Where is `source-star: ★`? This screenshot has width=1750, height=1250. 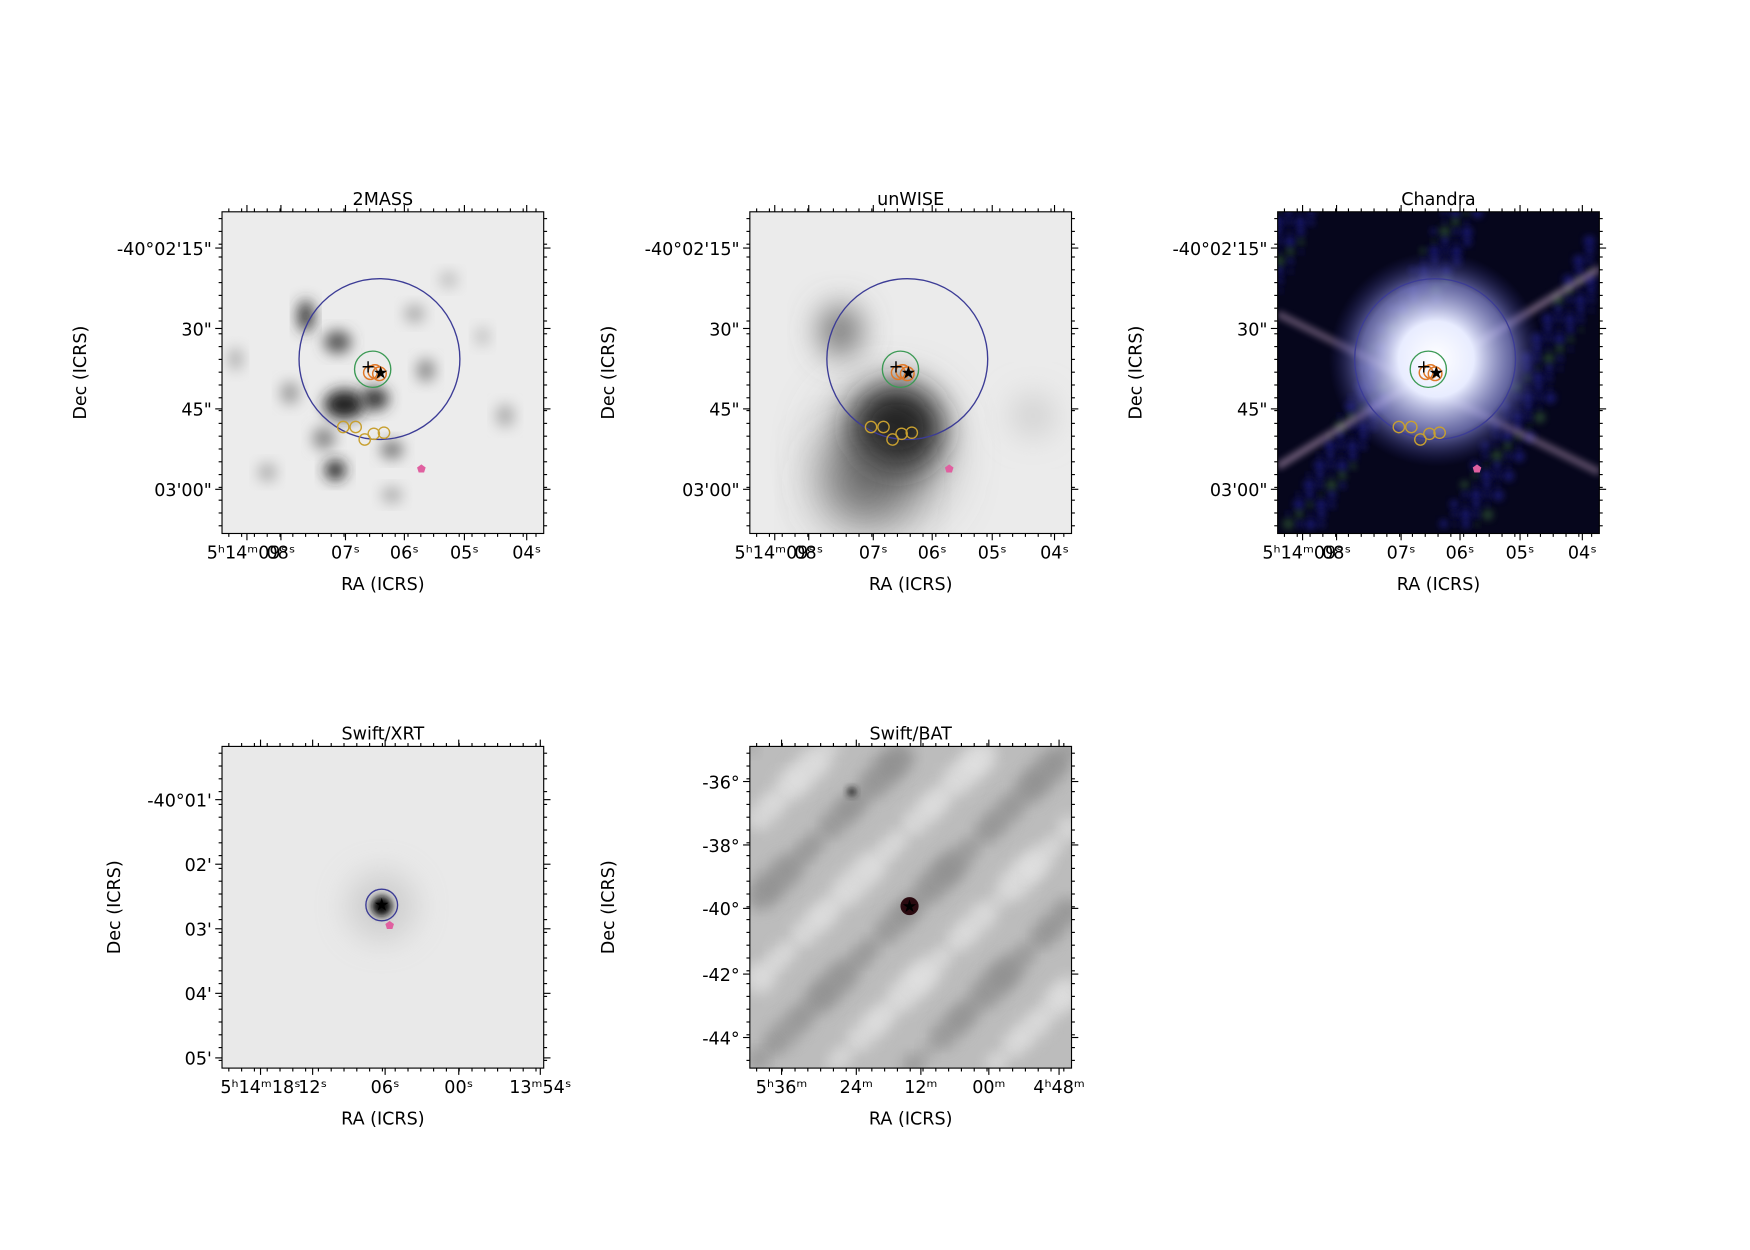 source-star: ★ is located at coordinates (1436, 373).